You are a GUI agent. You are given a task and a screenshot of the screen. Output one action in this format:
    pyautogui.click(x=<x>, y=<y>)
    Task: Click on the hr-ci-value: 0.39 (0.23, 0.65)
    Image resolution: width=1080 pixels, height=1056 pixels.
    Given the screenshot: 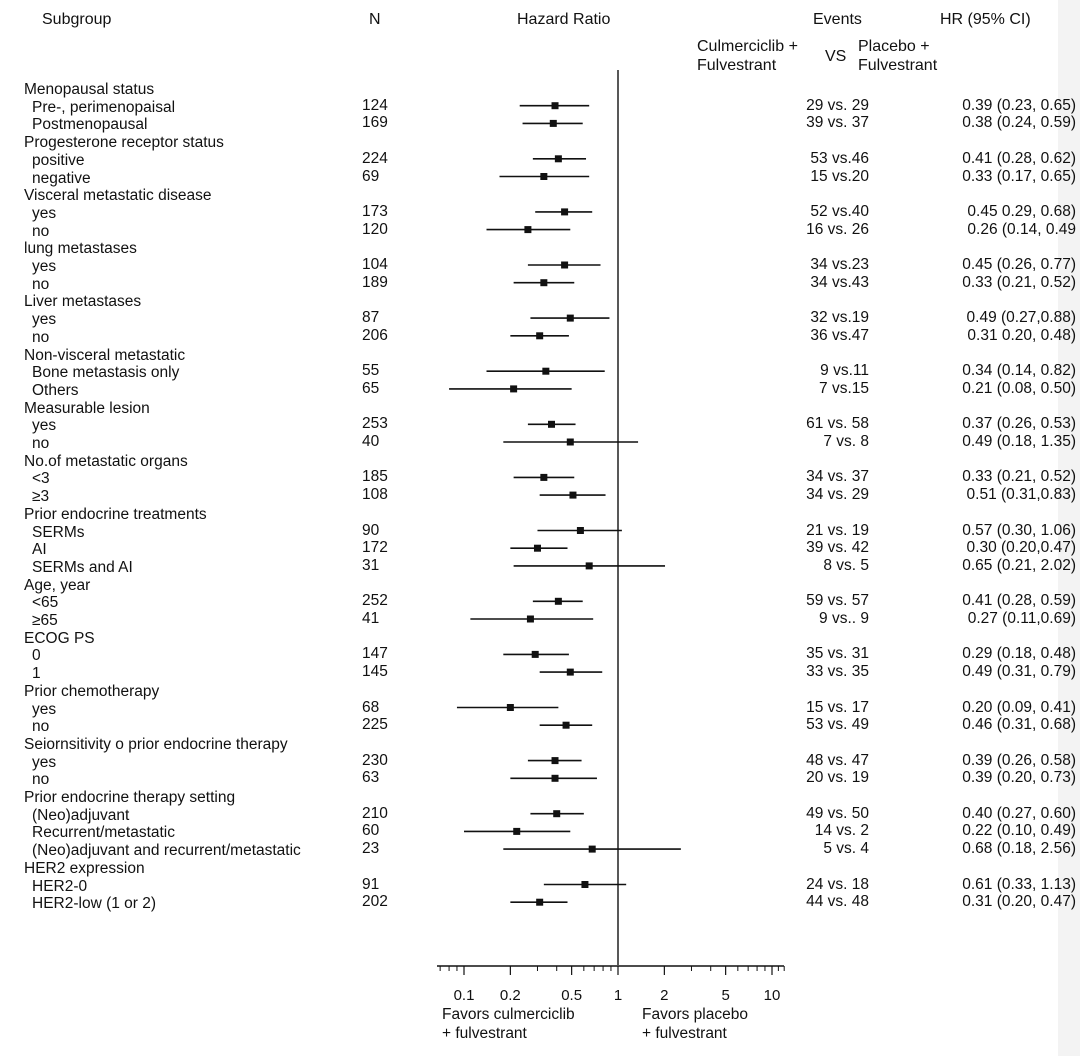 What is the action you would take?
    pyautogui.click(x=1019, y=105)
    